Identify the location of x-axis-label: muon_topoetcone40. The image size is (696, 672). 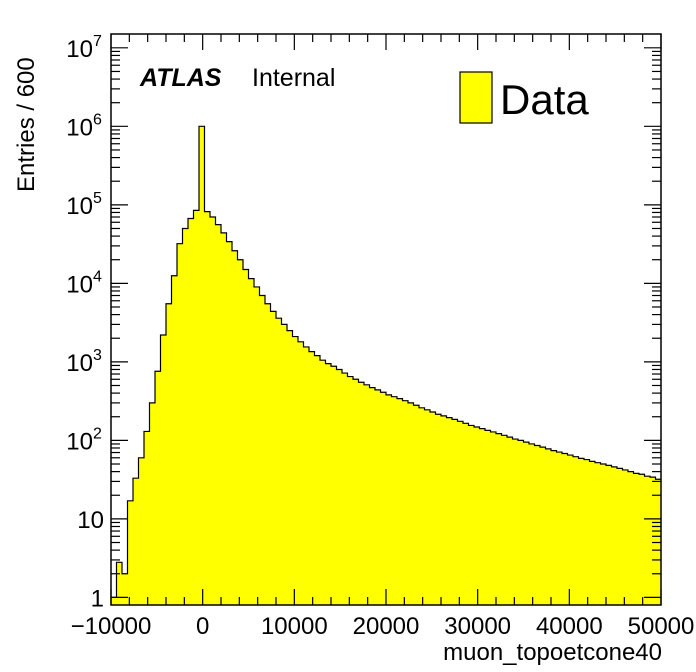
(552, 652).